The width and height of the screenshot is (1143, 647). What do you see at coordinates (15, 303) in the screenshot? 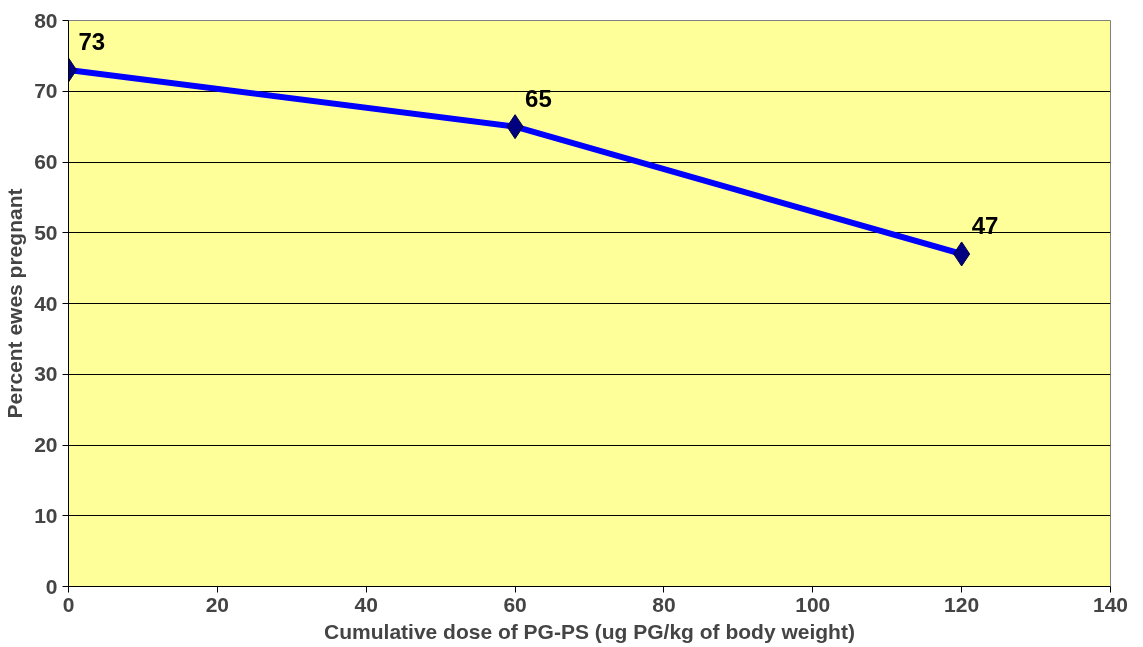
I see `y-axis-title: Percent ewes pregnant` at bounding box center [15, 303].